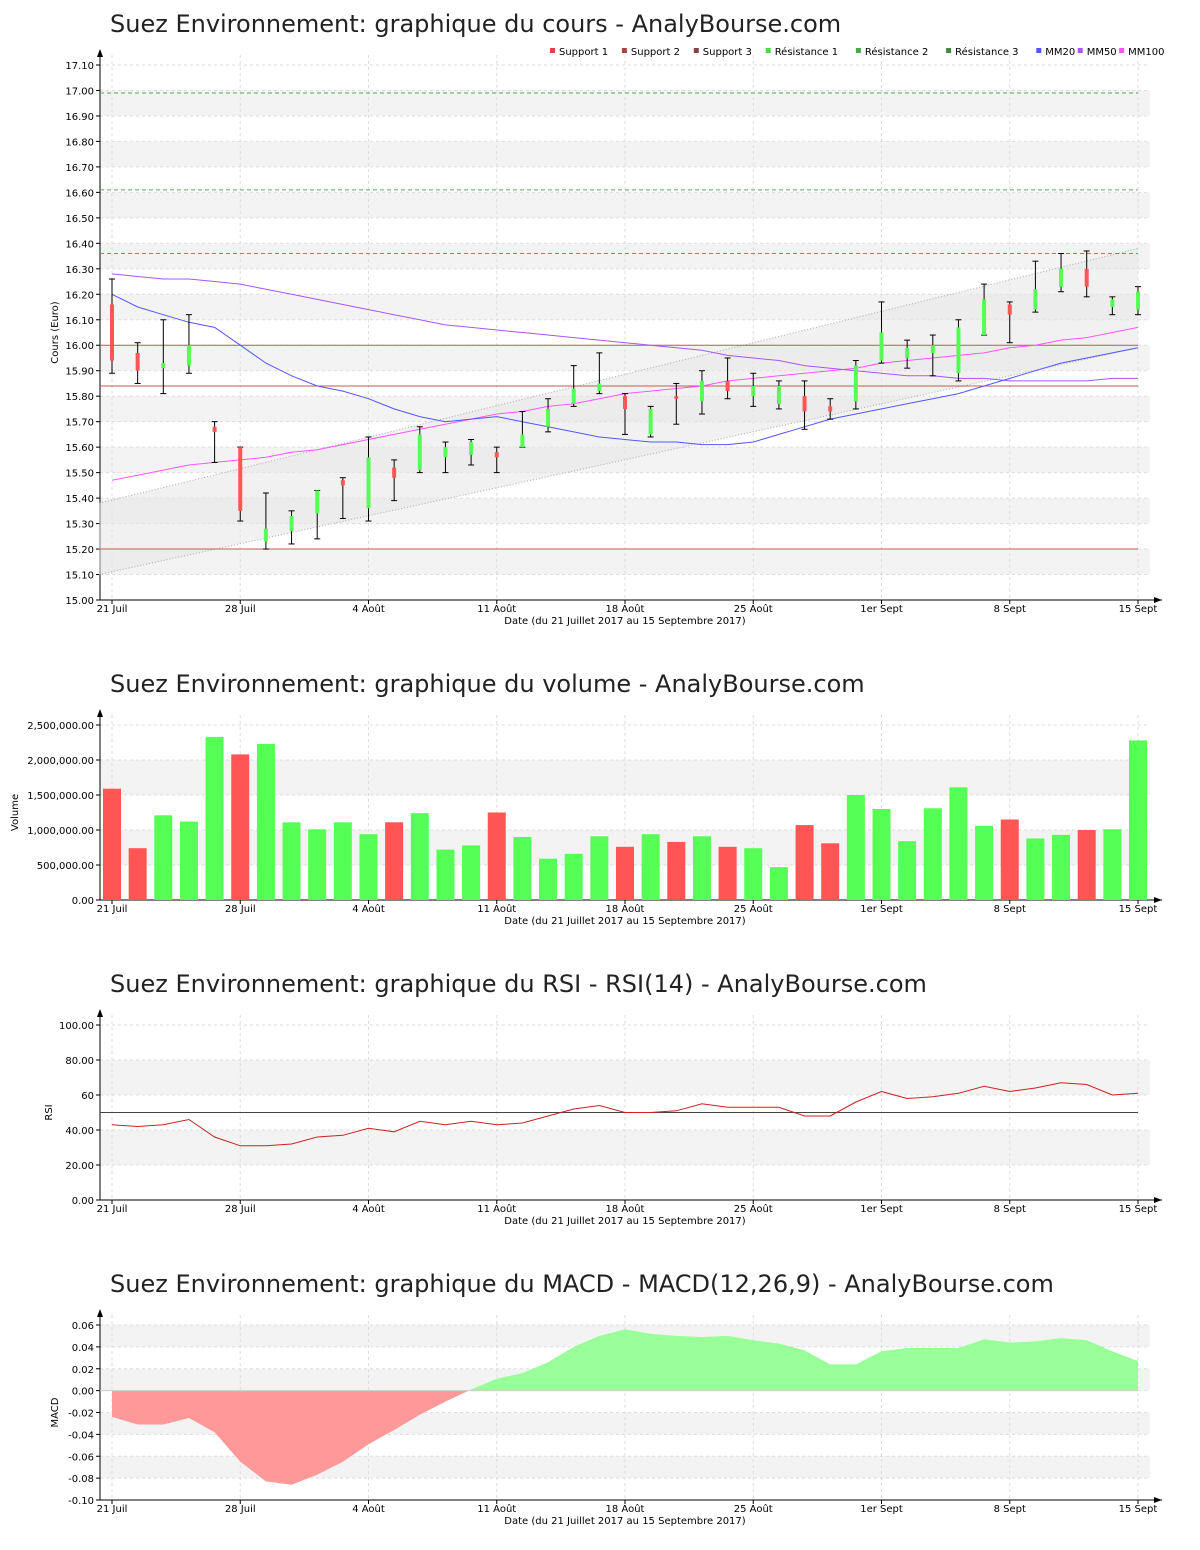 Image resolution: width=1200 pixels, height=1550 pixels. Describe the element at coordinates (1102, 52) in the screenshot. I see `legend-label: MM50` at that location.